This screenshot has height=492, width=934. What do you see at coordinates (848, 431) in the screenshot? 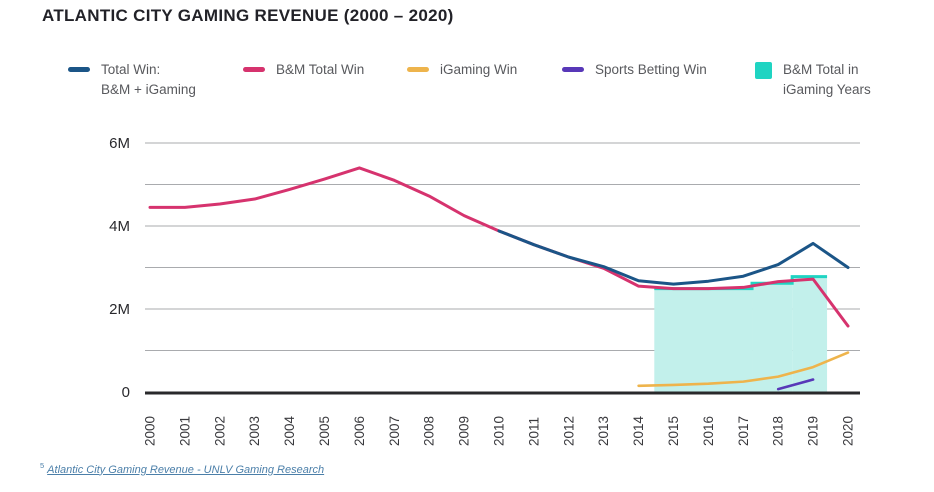
I see `x-tick-label: 2020` at bounding box center [848, 431].